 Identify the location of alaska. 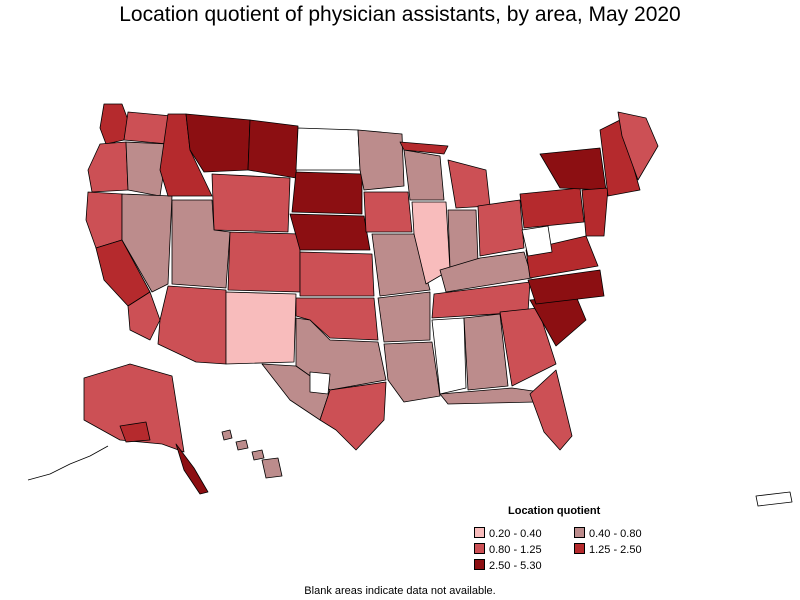
(118, 429).